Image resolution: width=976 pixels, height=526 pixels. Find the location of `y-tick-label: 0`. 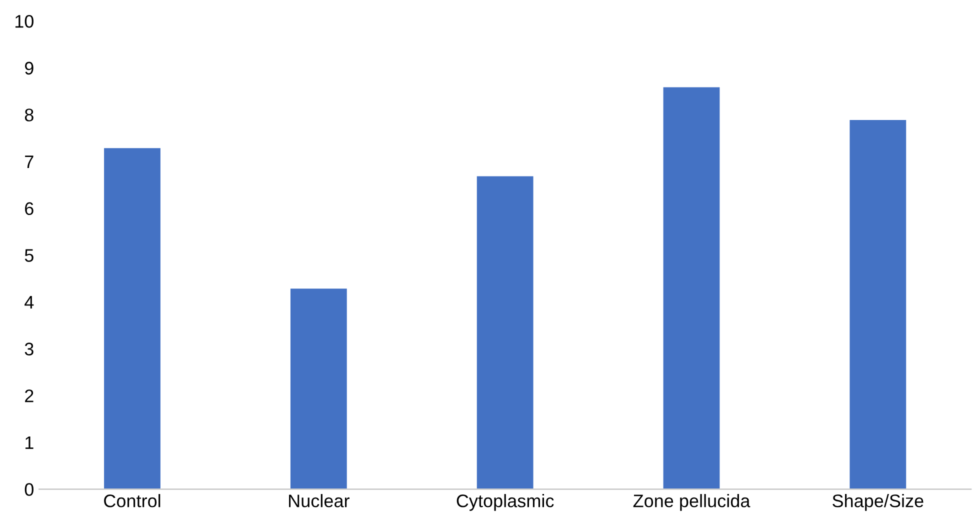

y-tick-label: 0 is located at coordinates (29, 489).